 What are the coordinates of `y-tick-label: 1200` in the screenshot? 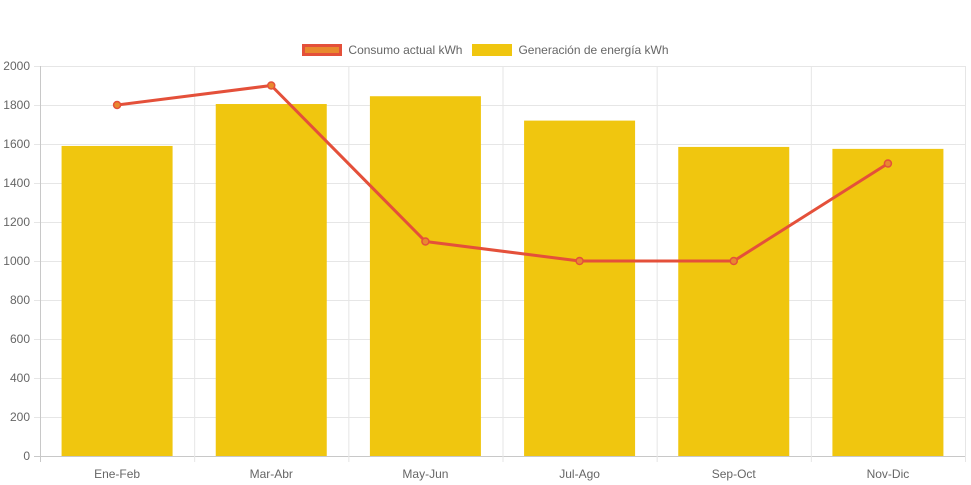 It's located at (16, 222).